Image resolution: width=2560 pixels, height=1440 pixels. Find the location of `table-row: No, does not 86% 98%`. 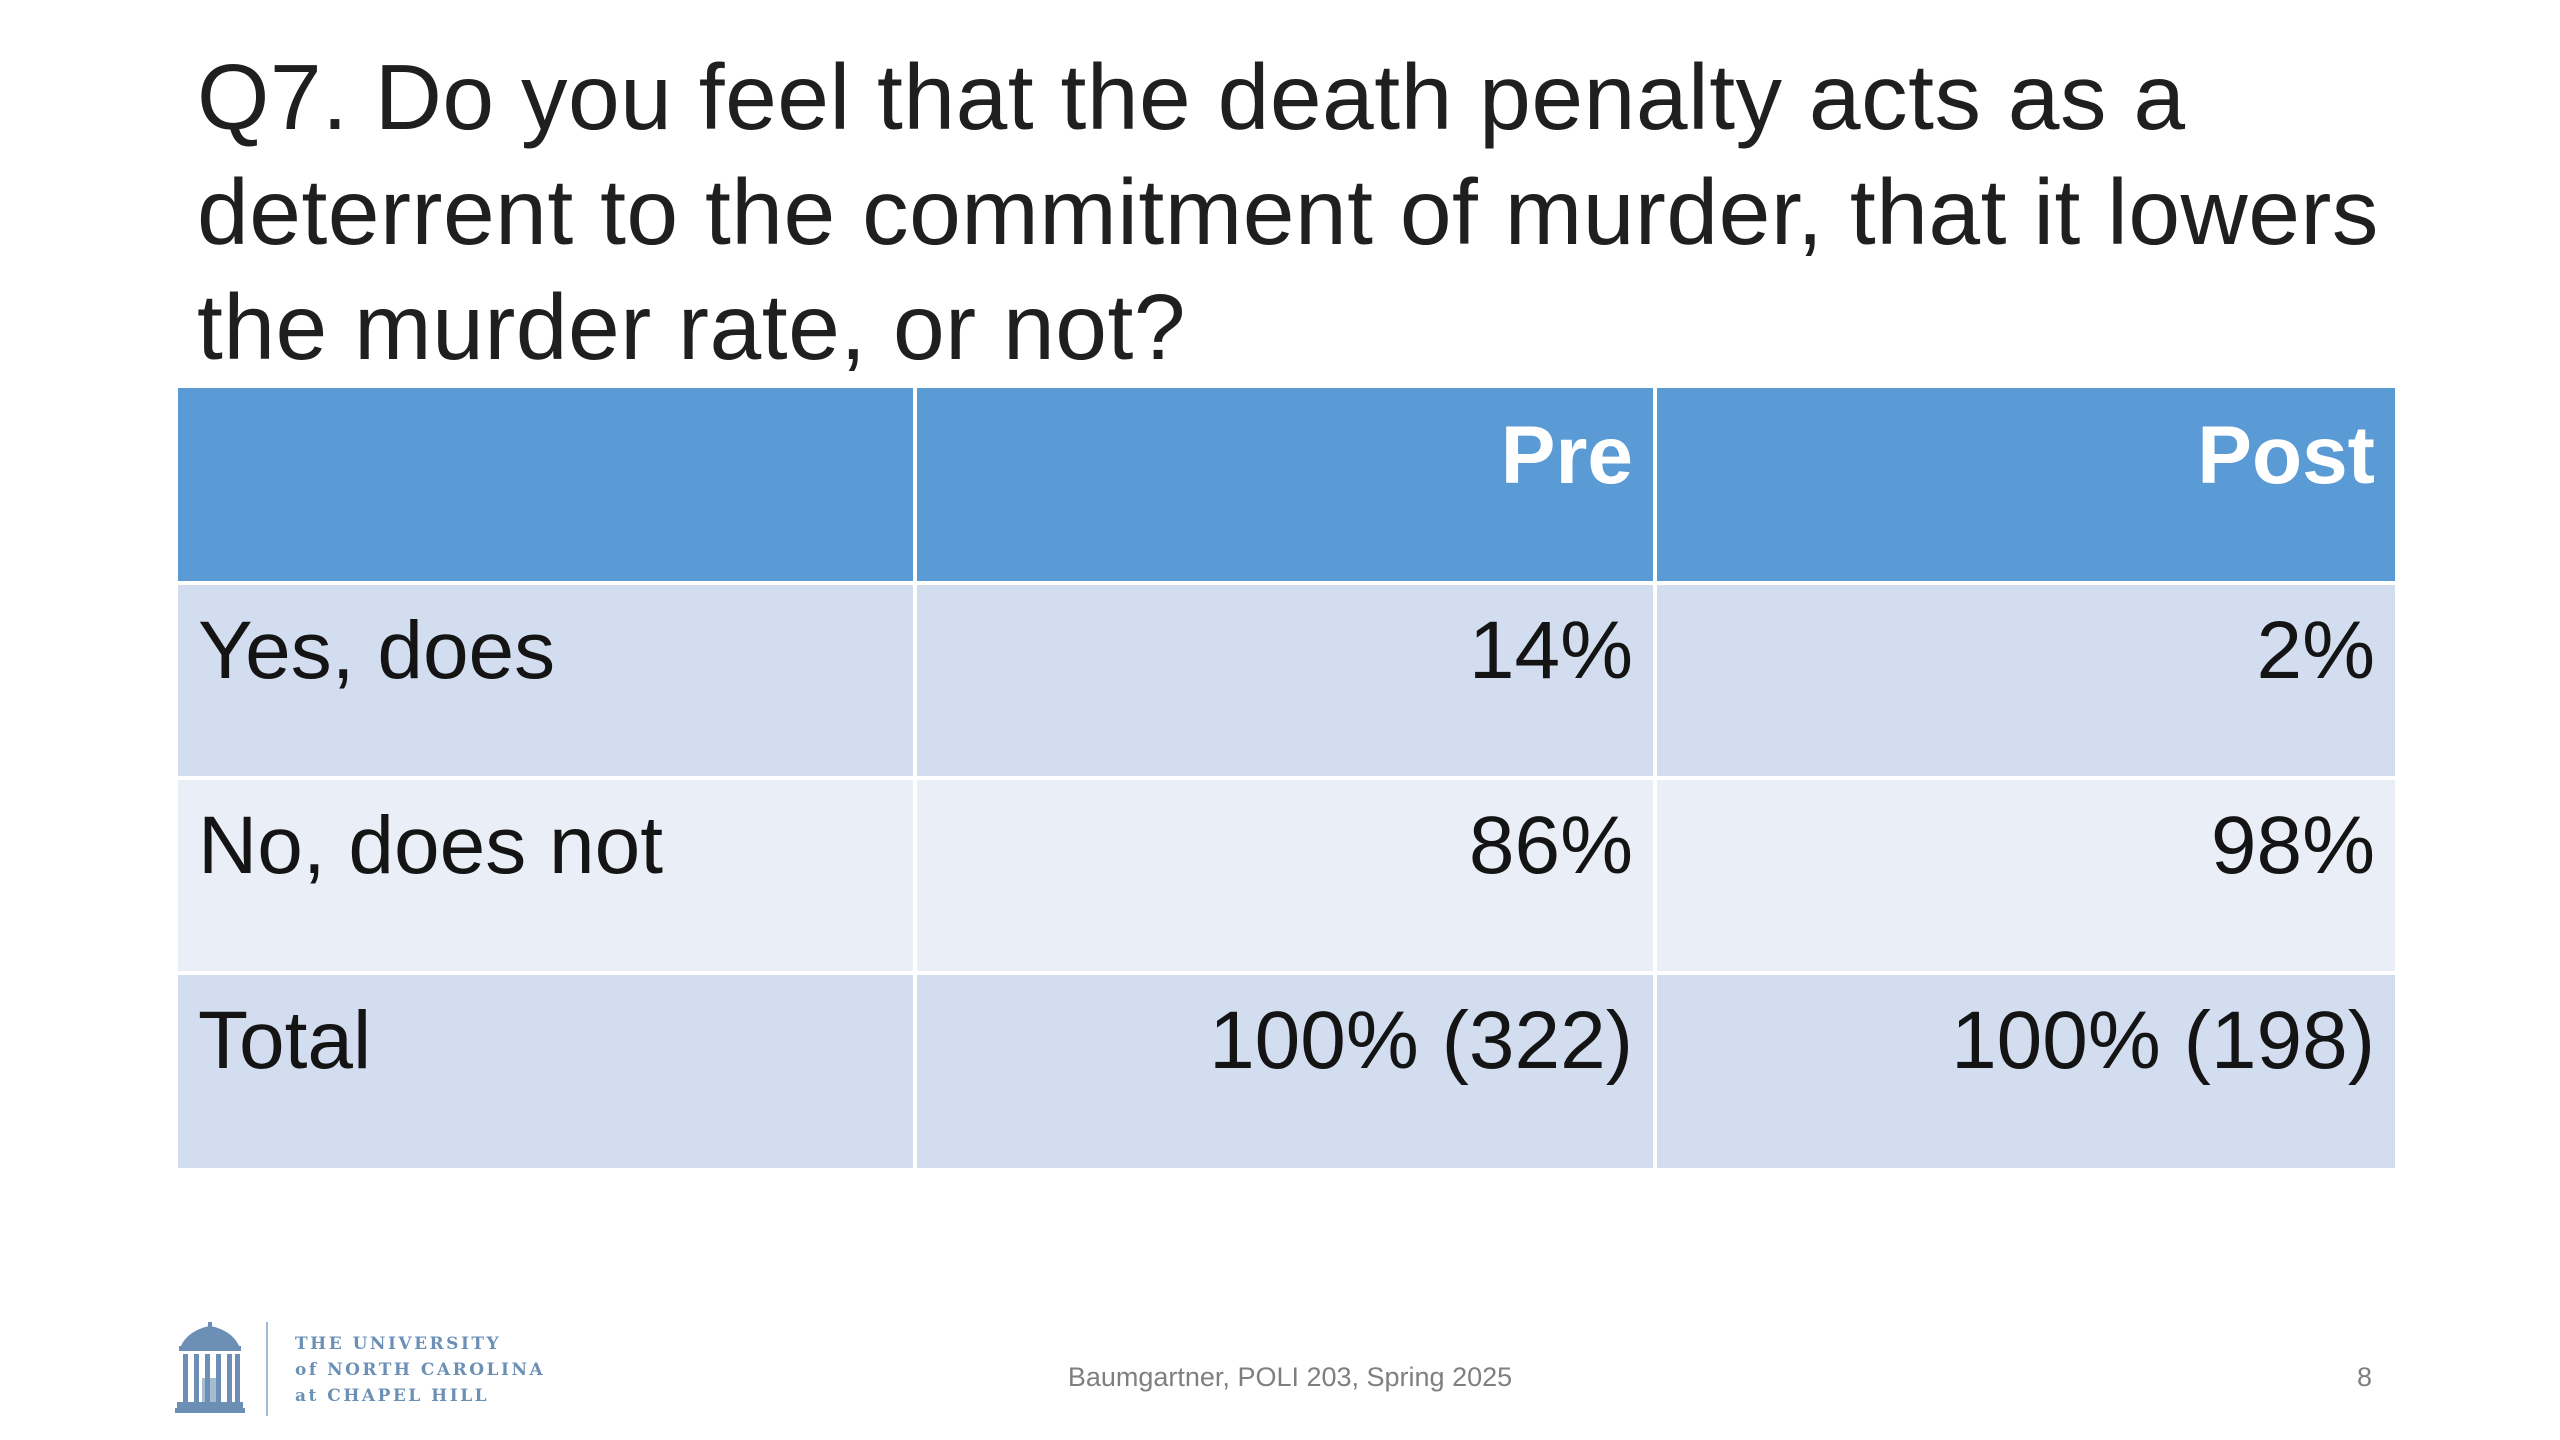

table-row: No, does not 86% 98% is located at coordinates (1286, 875).